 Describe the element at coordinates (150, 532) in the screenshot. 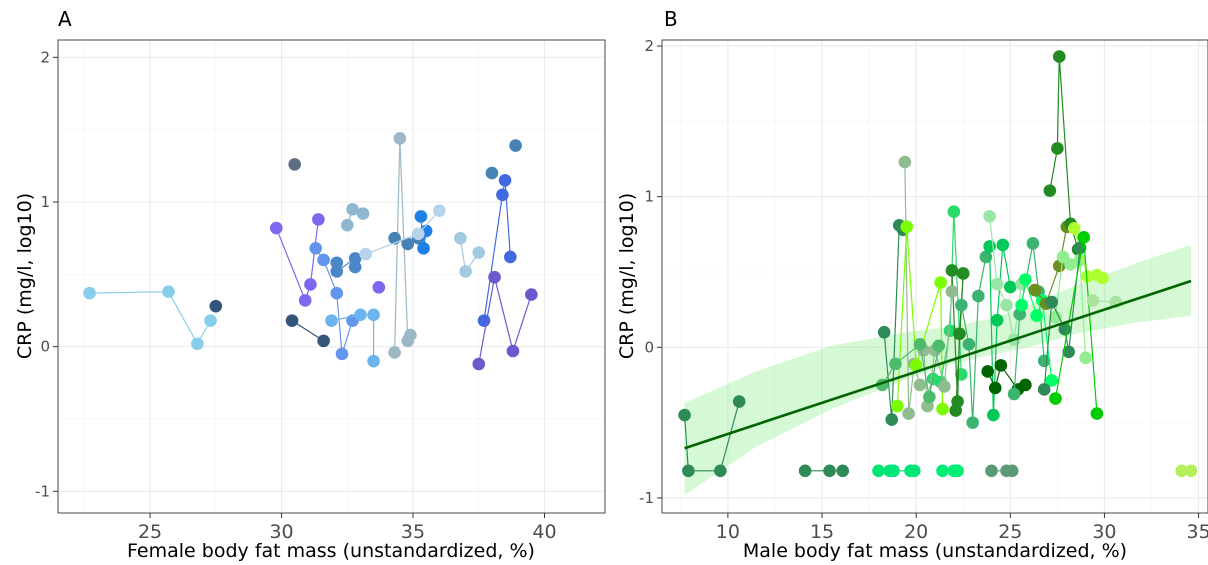

I see `panel-a-x-tick-label: 25` at that location.